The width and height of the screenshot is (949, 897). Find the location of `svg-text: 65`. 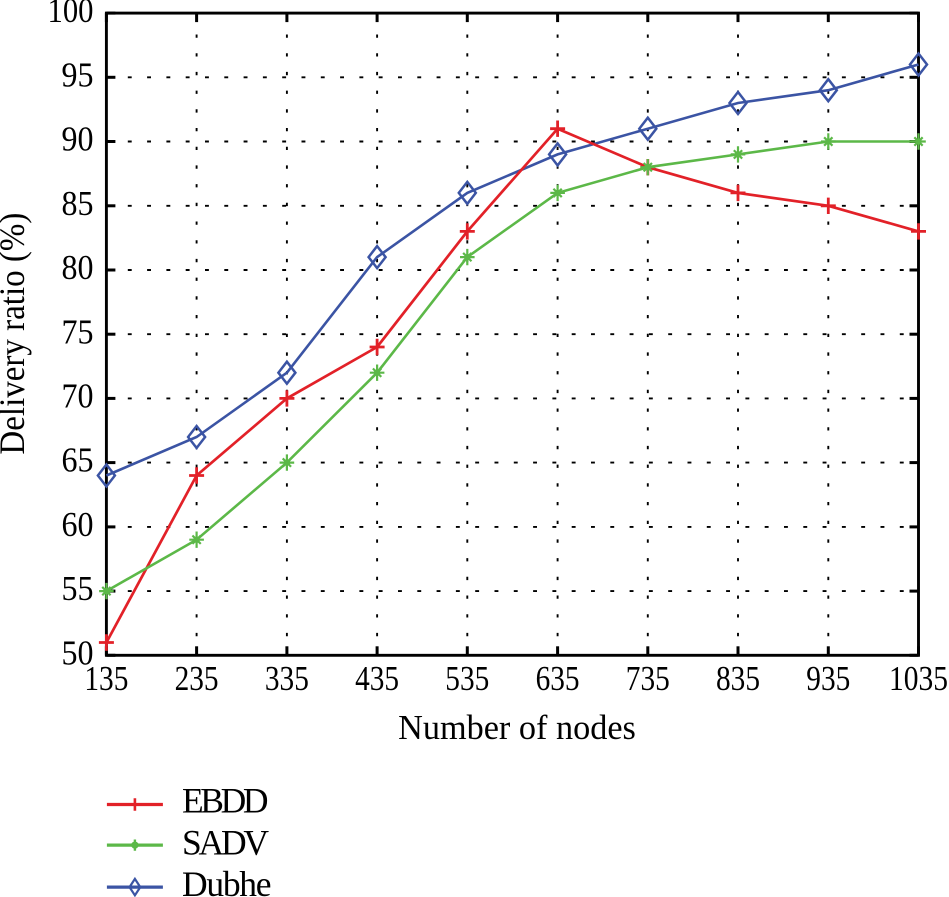

svg-text: 65 is located at coordinates (78, 460).